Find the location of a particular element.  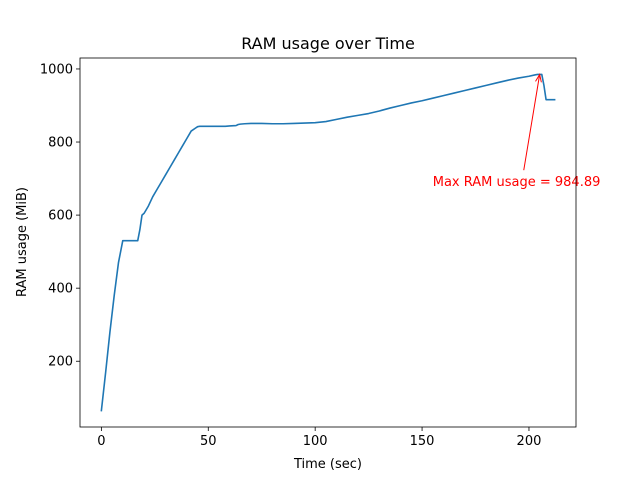

y-tick-label: 800 is located at coordinates (60, 143).